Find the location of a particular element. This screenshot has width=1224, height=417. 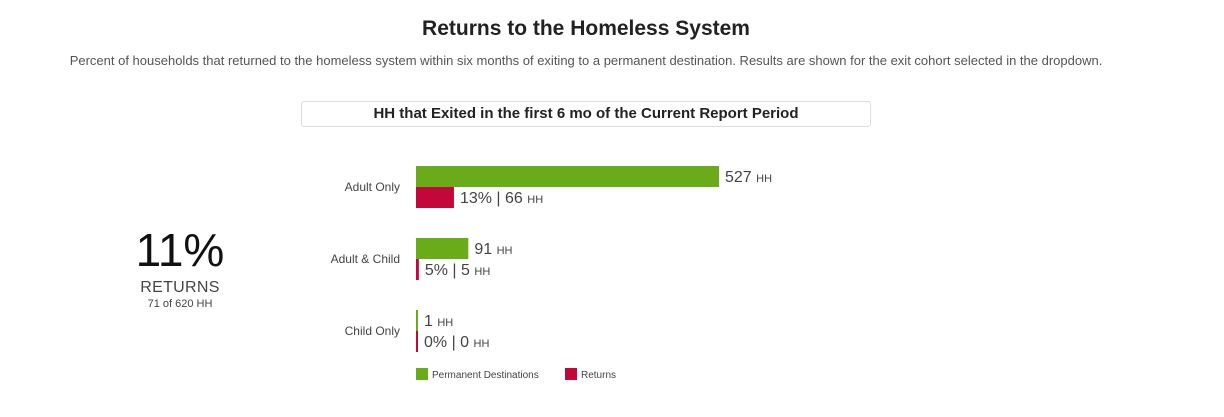

bar-permanent-adult-only is located at coordinates (567, 176).